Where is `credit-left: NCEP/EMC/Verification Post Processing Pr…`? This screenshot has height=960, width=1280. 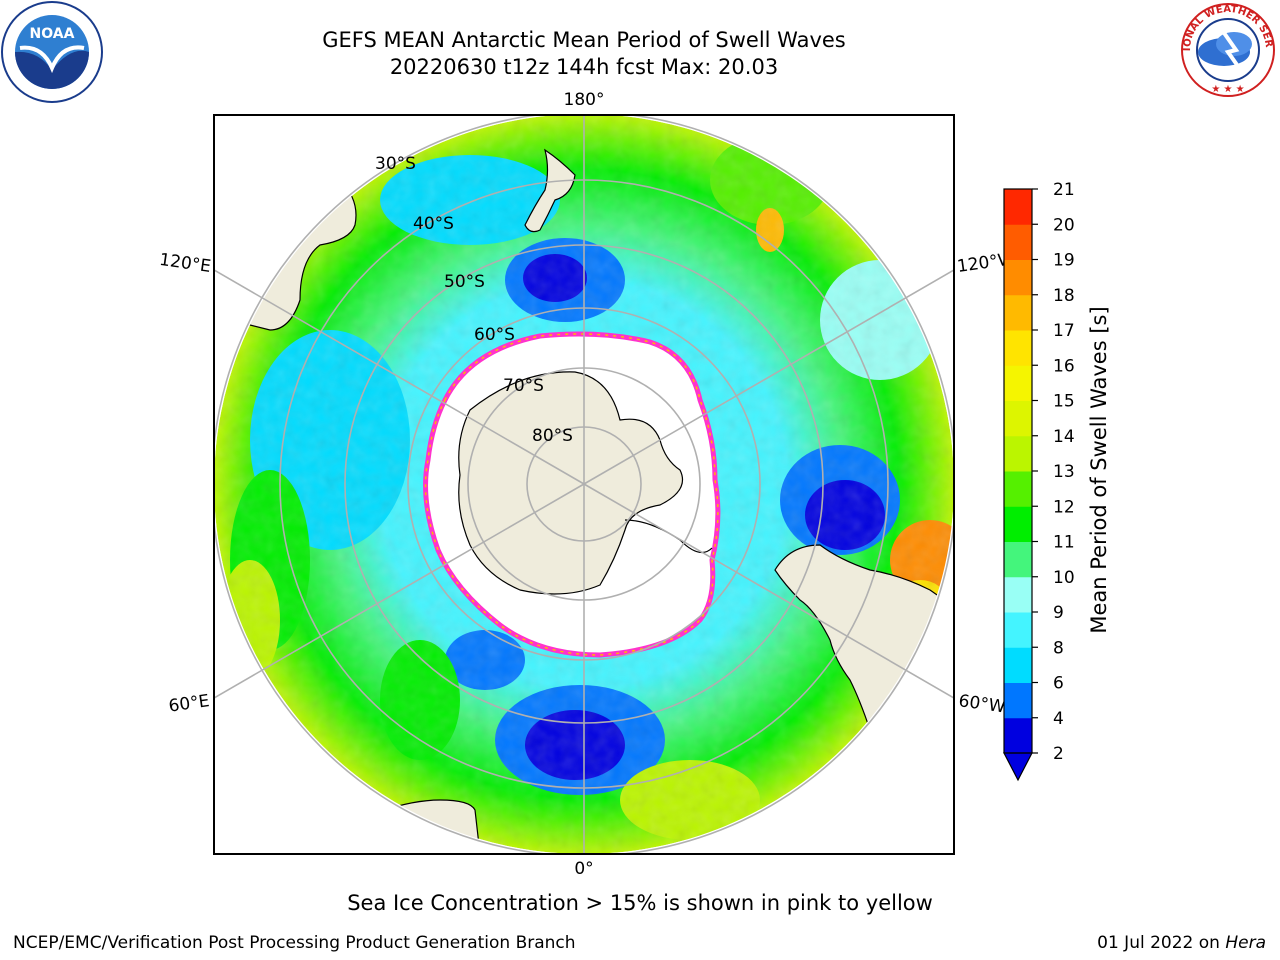
credit-left: NCEP/EMC/Verification Post Processing Pr… is located at coordinates (294, 943).